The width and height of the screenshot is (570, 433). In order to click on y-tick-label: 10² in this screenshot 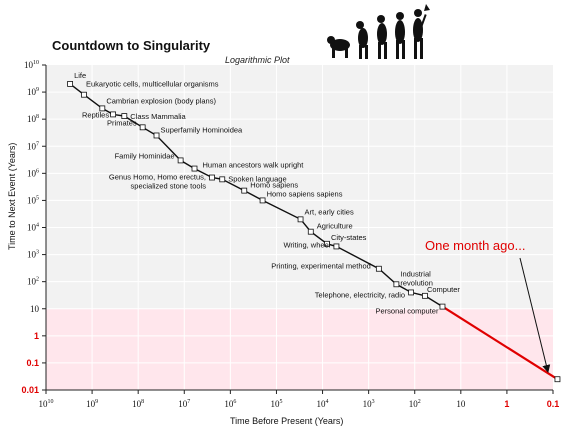, I will do `click(33, 282)`.